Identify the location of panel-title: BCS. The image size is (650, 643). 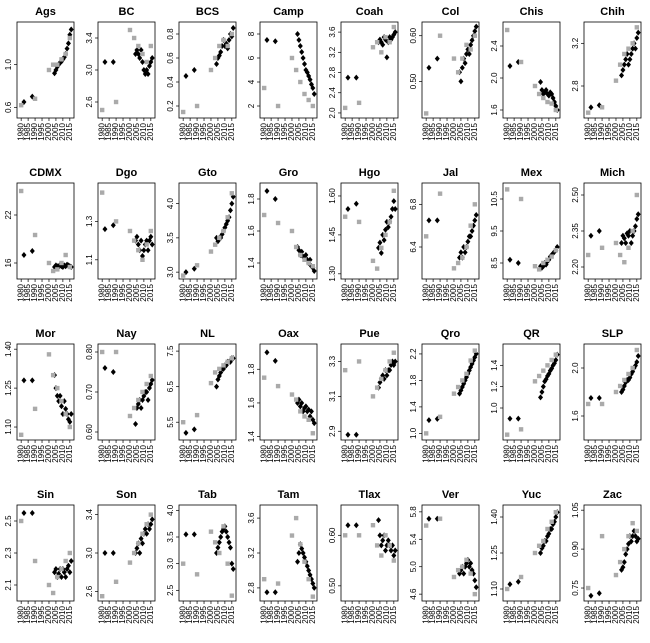
(207, 12).